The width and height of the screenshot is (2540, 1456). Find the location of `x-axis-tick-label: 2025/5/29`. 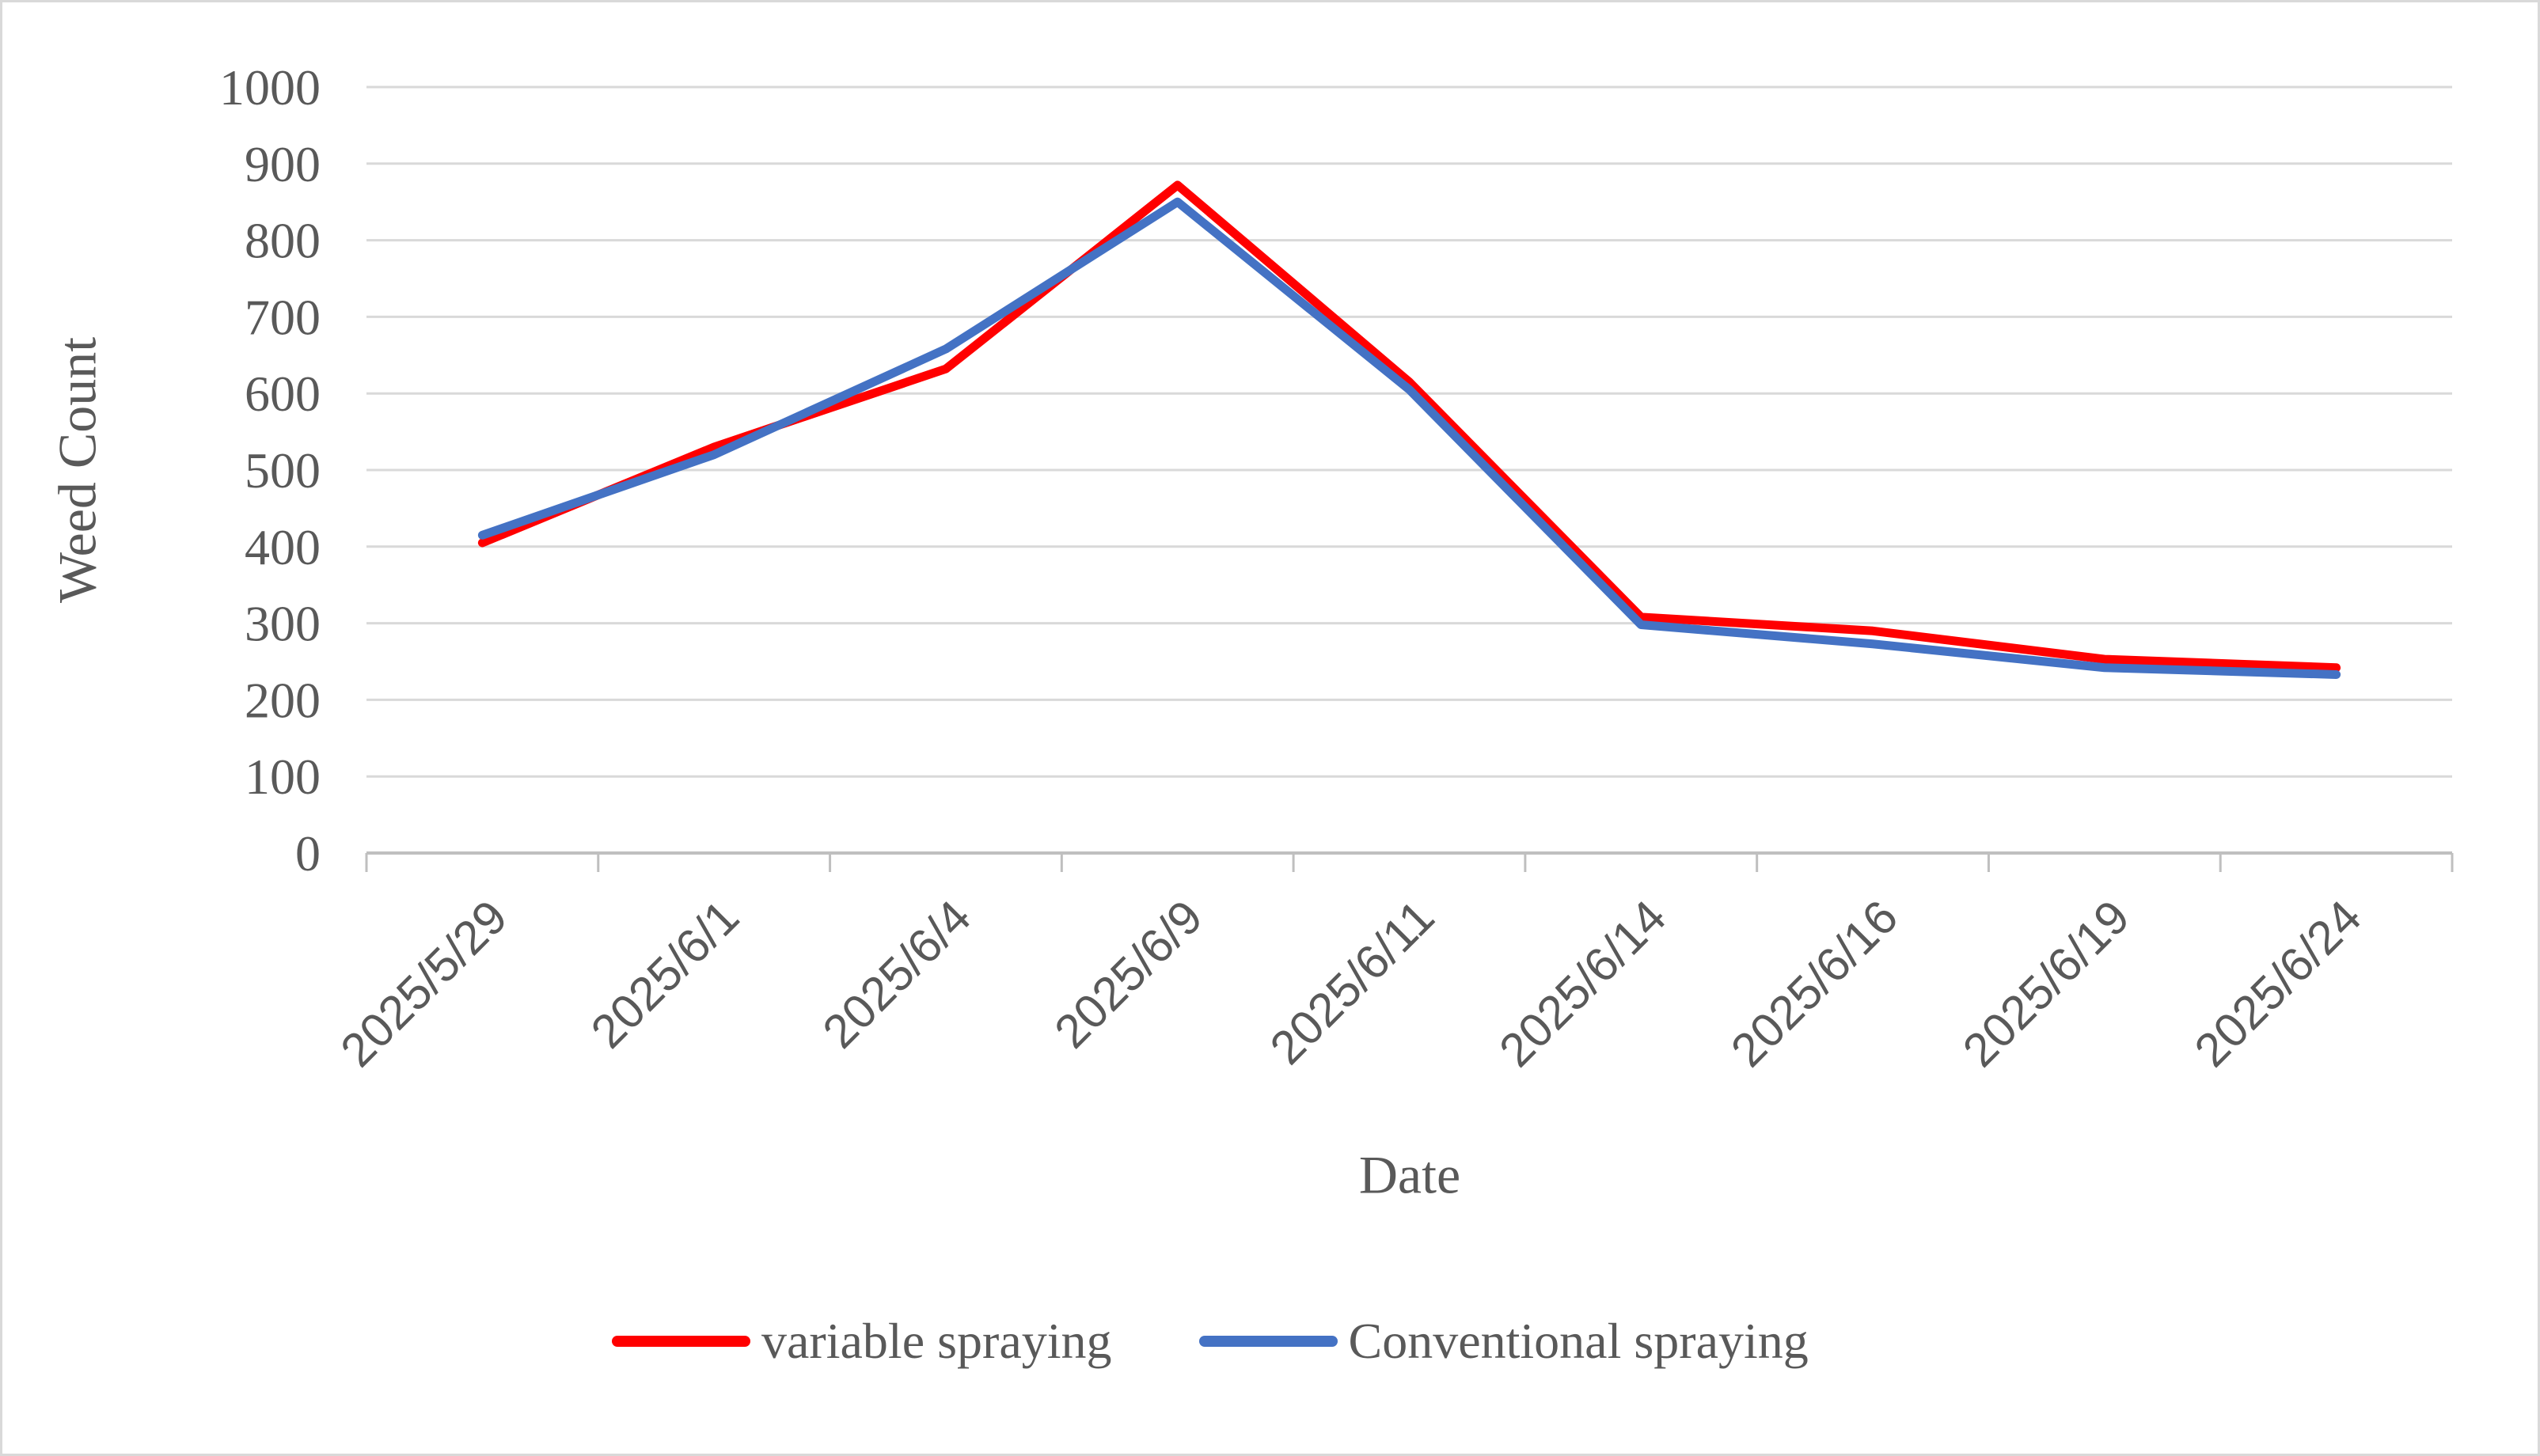

x-axis-tick-label: 2025/5/29 is located at coordinates (424, 983).